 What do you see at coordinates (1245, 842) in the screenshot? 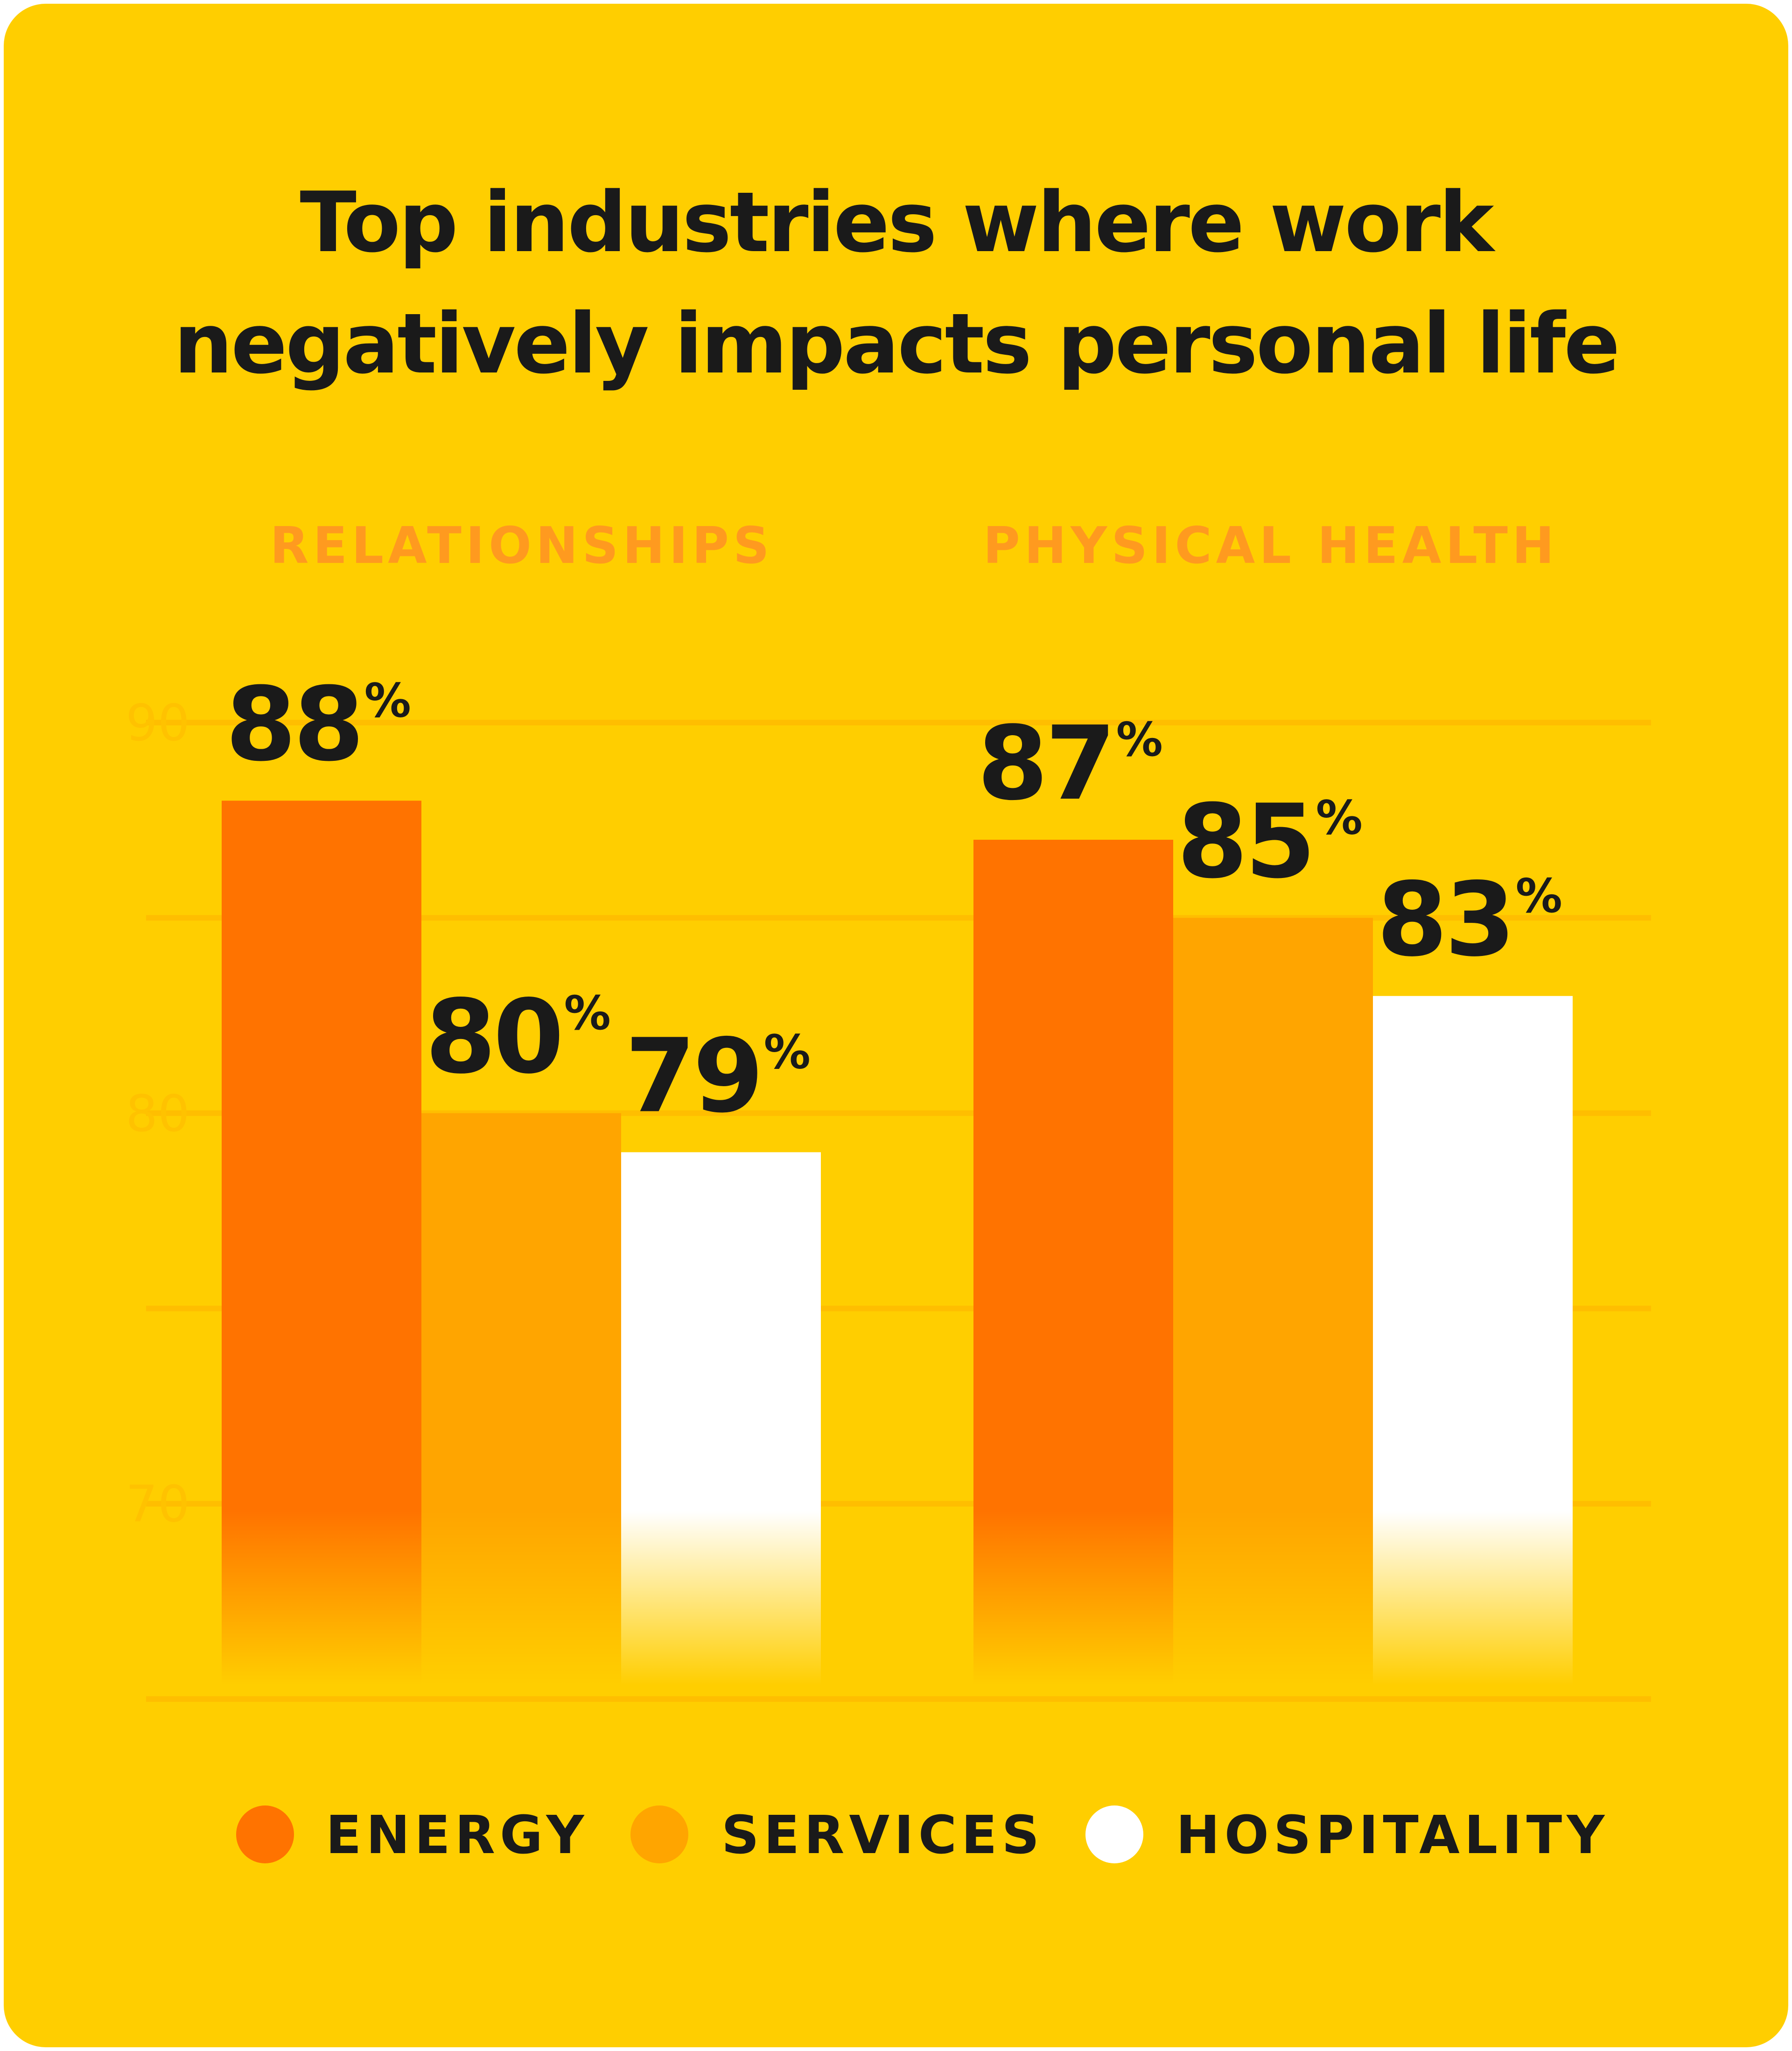
I see `data-label-value: 85` at bounding box center [1245, 842].